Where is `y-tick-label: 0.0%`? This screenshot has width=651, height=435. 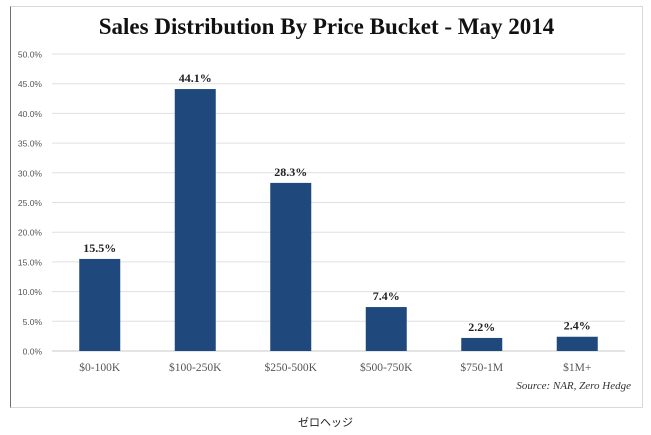
y-tick-label: 0.0% is located at coordinates (33, 352).